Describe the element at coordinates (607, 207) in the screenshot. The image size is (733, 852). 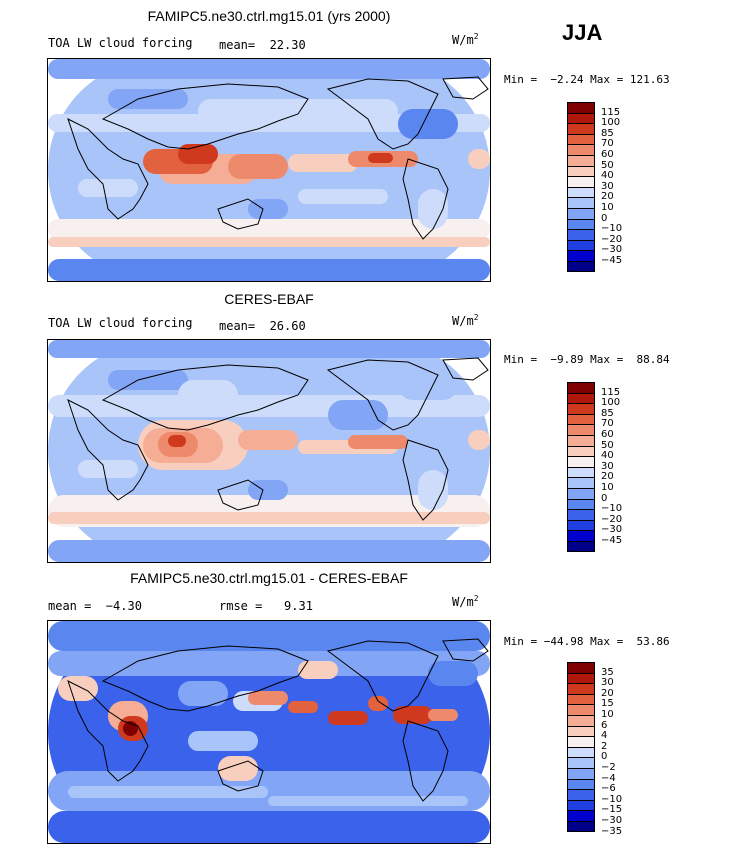
I see `colorbar-tick-label: 10` at that location.